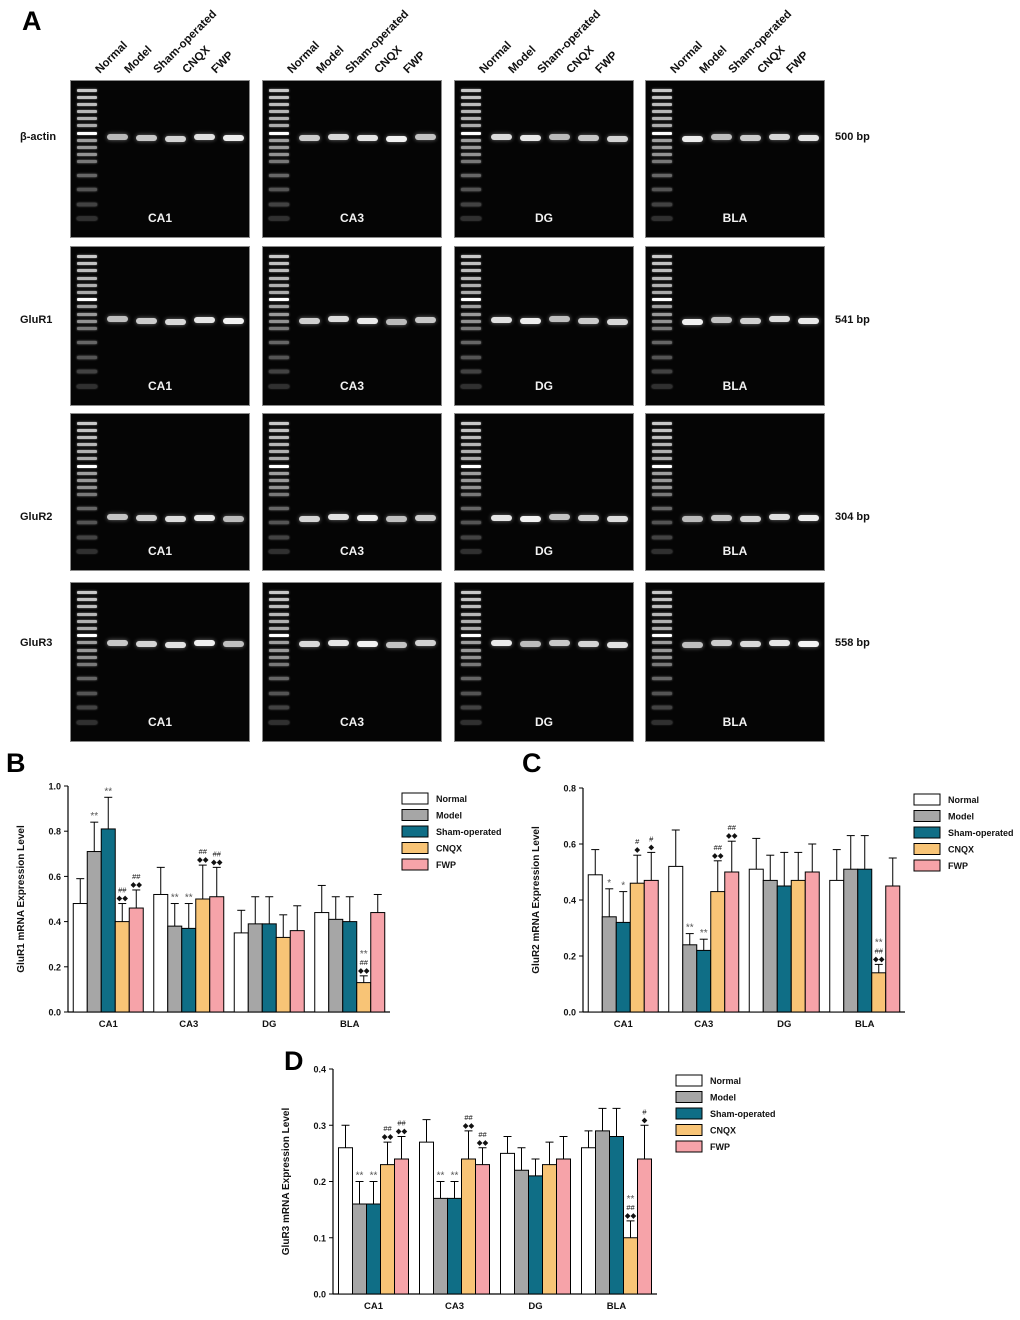  Describe the element at coordinates (569, 901) in the screenshot. I see `y-tick-label: 0.4` at that location.